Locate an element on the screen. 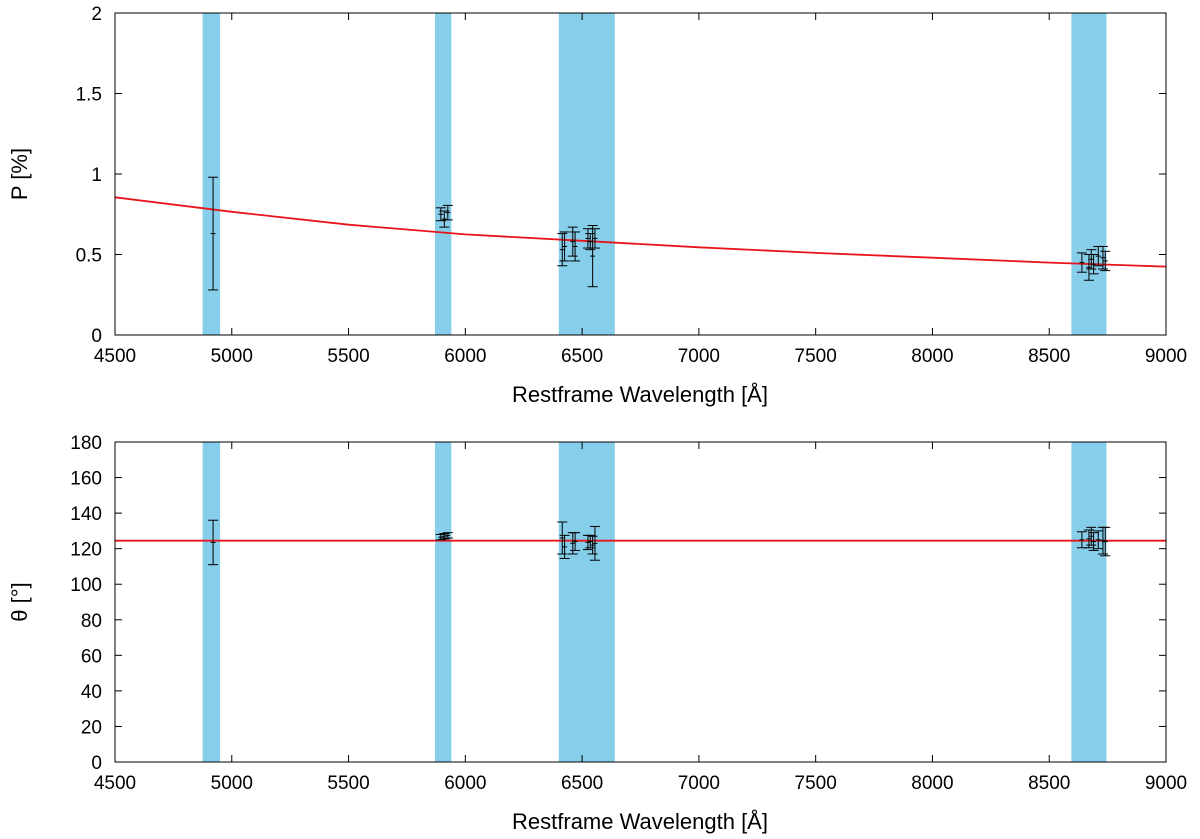 The width and height of the screenshot is (1200, 839). y-tick-label: 120 is located at coordinates (86, 550).